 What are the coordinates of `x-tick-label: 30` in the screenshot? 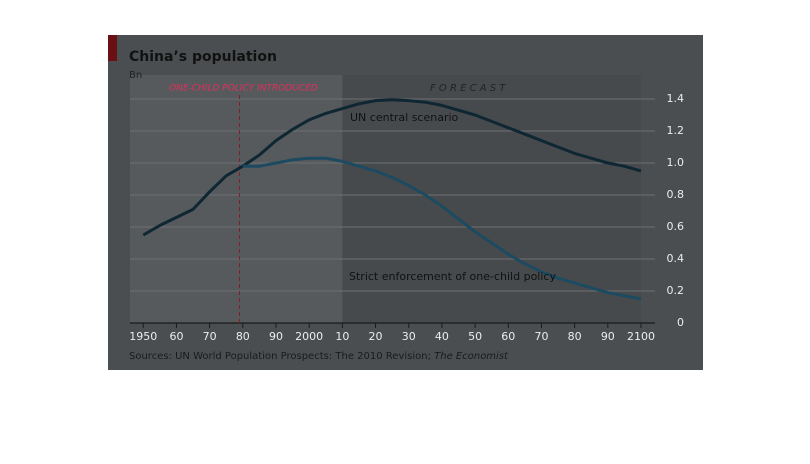 It's located at (409, 336).